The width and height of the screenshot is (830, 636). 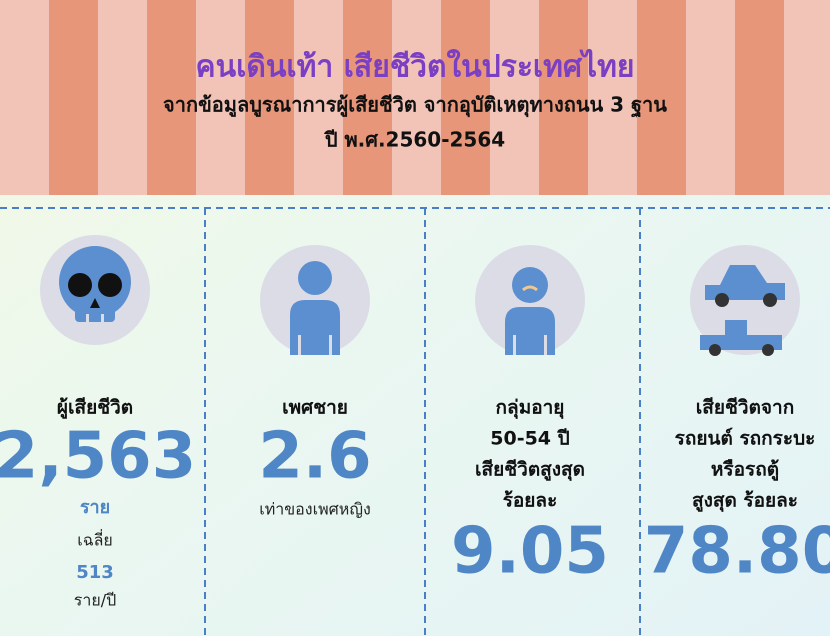 What do you see at coordinates (95, 290) in the screenshot?
I see `skull-icon` at bounding box center [95, 290].